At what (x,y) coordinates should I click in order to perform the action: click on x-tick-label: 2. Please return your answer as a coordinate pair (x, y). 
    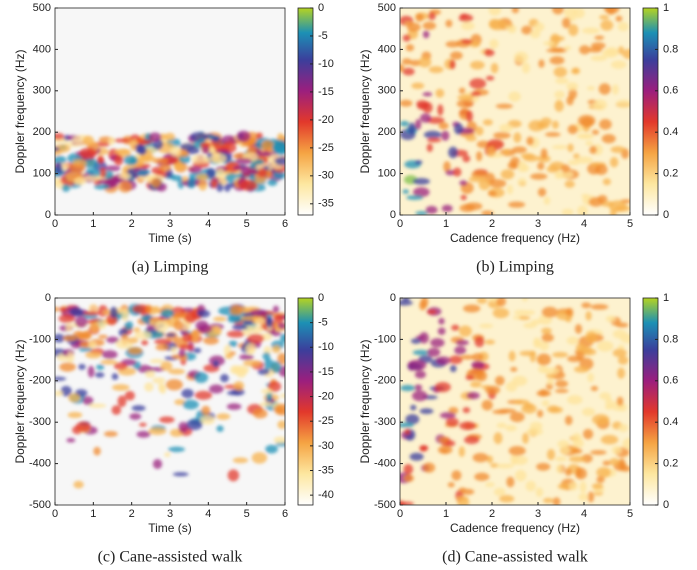
    Looking at the image, I should click on (492, 514).